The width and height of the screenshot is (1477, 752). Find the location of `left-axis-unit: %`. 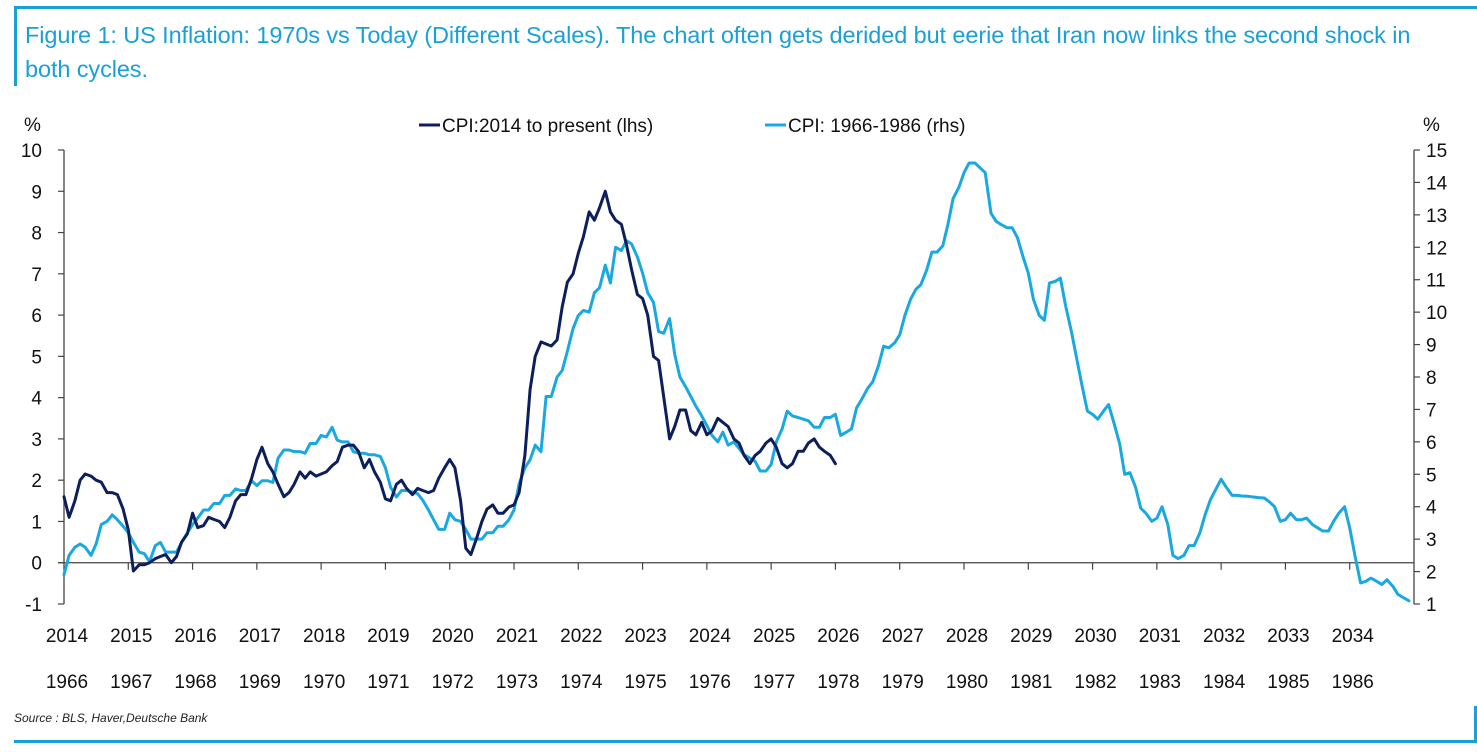

left-axis-unit: % is located at coordinates (32, 125).